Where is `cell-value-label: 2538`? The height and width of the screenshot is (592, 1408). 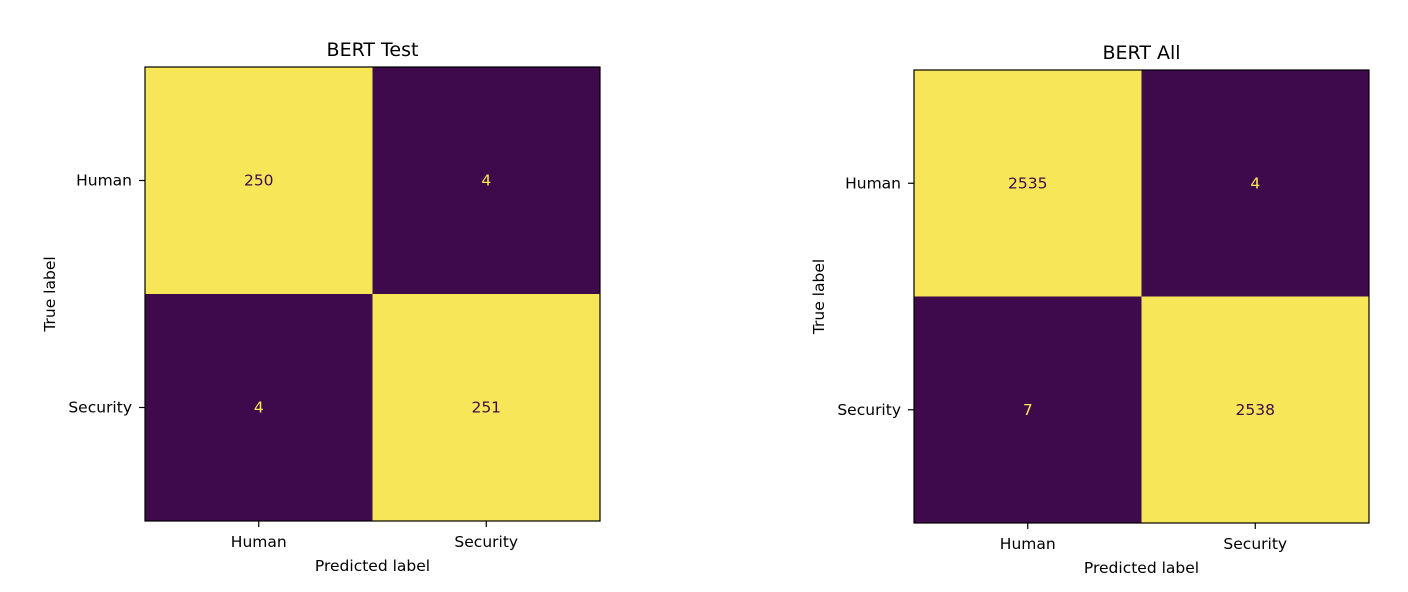
cell-value-label: 2538 is located at coordinates (1255, 410).